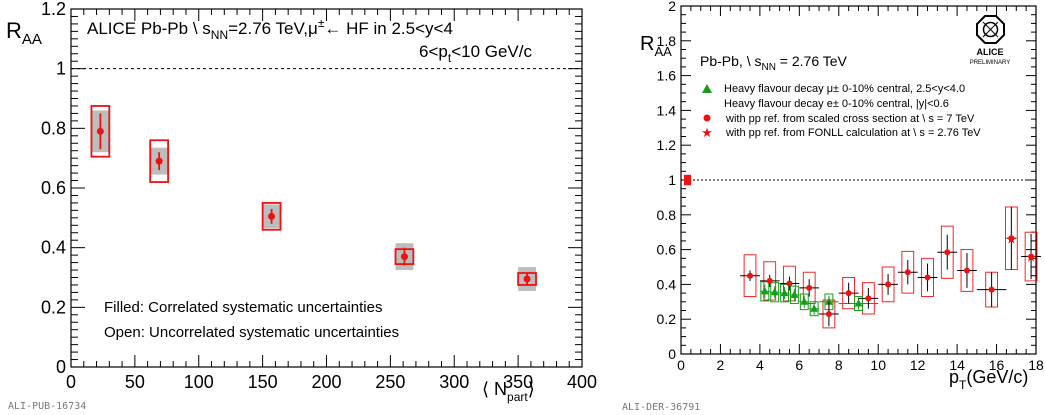 This screenshot has width=1045, height=415. Describe the element at coordinates (721, 365) in the screenshot. I see `right-xtick-label: 2` at that location.